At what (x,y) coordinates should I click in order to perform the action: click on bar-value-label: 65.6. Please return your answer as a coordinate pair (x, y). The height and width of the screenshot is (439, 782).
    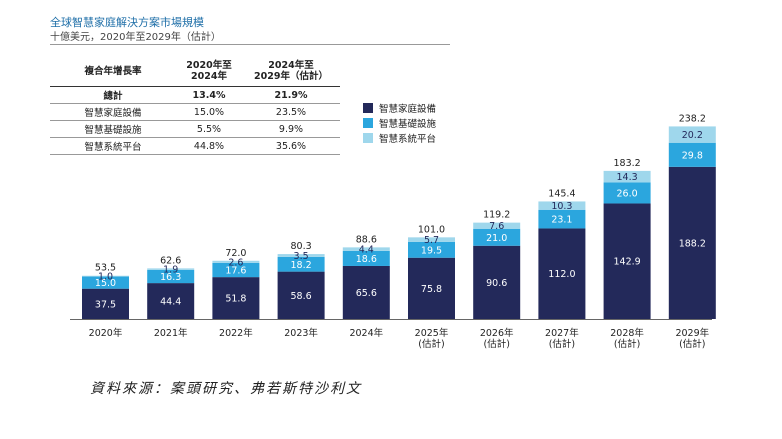
    Looking at the image, I should click on (366, 293).